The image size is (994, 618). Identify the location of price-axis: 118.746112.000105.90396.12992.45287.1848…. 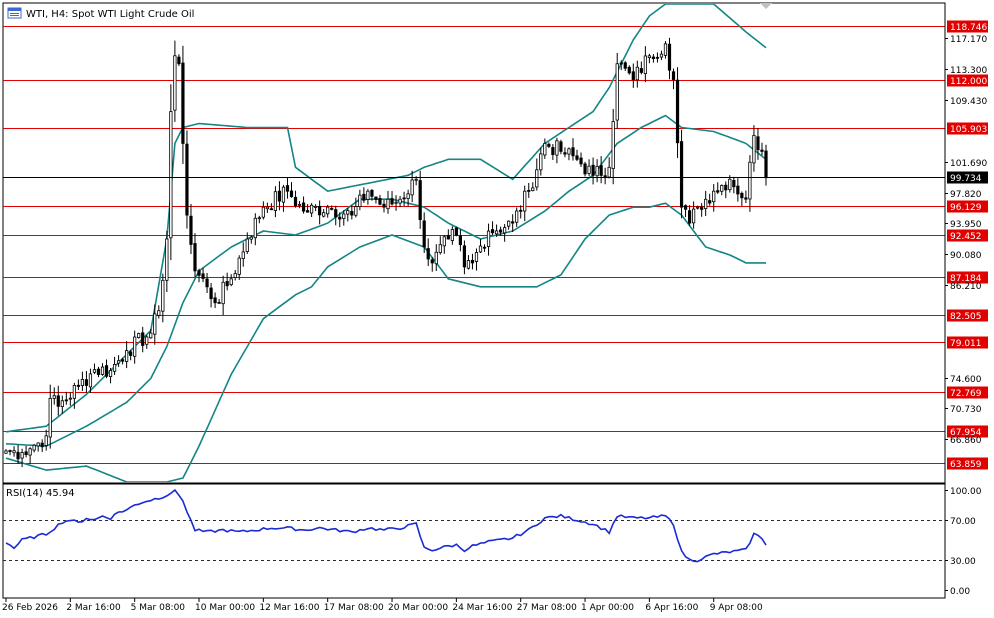
(966, 243).